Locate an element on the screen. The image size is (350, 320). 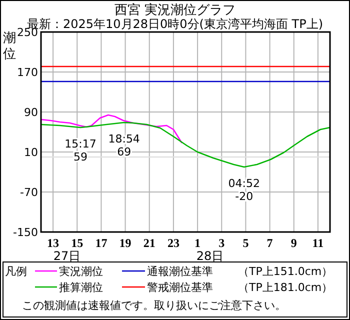
legend-label: 通報潮位基準 is located at coordinates (180, 271).